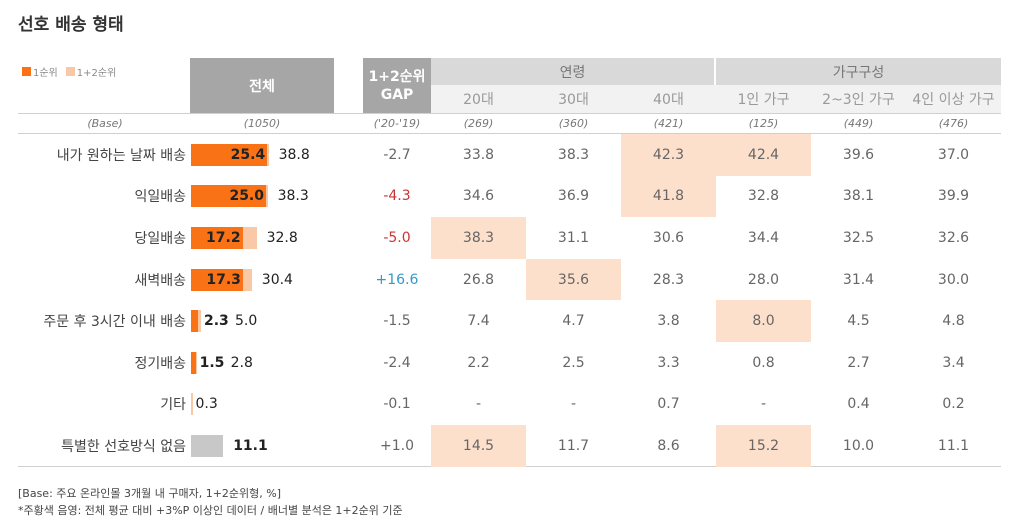  I want to click on segment-cell: 2.7, so click(858, 362).